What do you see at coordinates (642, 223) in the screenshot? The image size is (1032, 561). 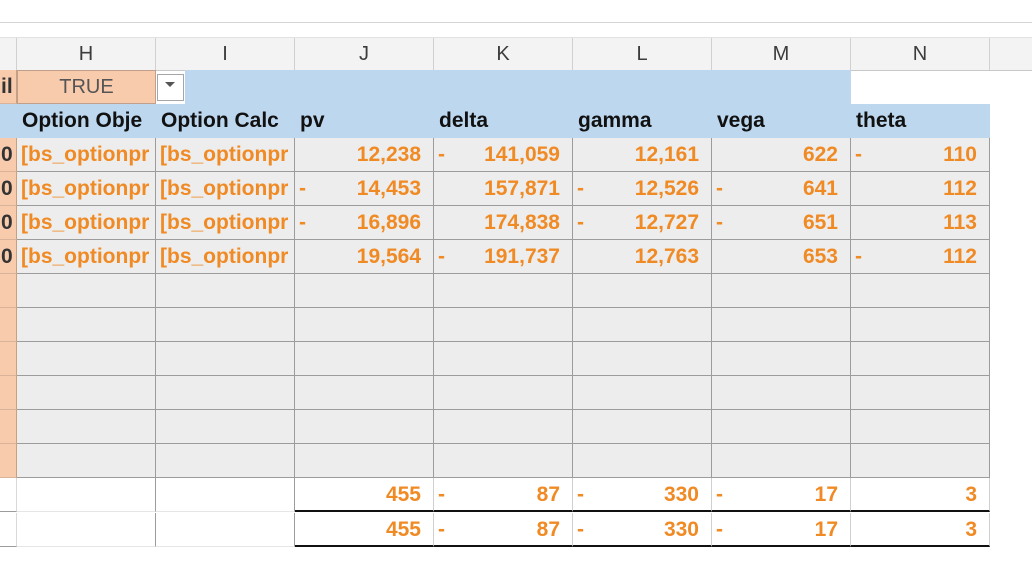 I see `gamma-cell: - 12,727` at bounding box center [642, 223].